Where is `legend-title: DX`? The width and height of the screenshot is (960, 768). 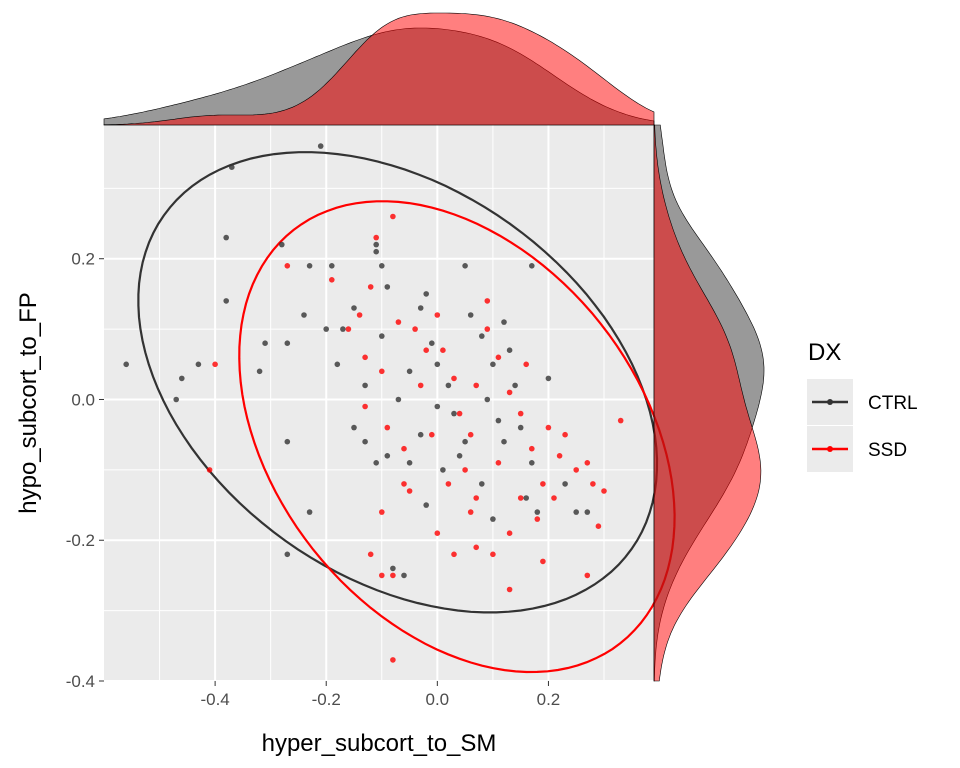 legend-title: DX is located at coordinates (824, 352).